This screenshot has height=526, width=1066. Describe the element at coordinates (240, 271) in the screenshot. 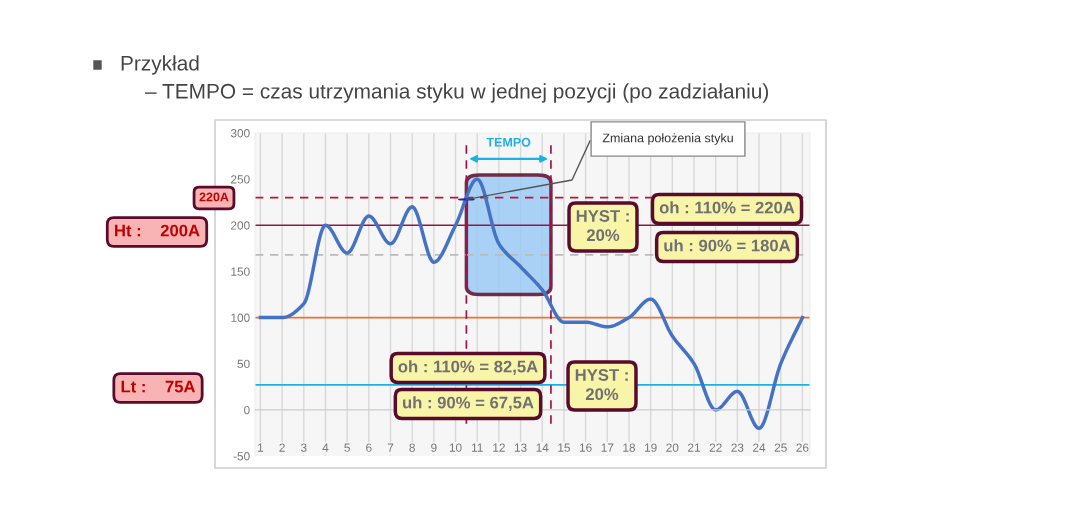

I see `y-tick-label: 150` at that location.